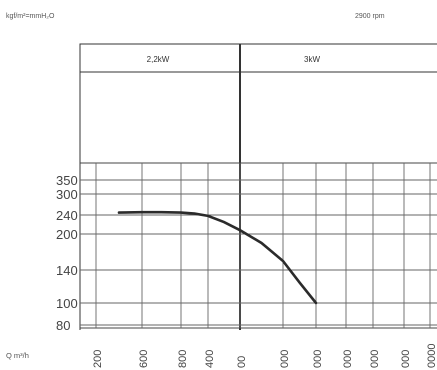  Describe the element at coordinates (210, 359) in the screenshot. I see `x-tick-label: 400` at that location.